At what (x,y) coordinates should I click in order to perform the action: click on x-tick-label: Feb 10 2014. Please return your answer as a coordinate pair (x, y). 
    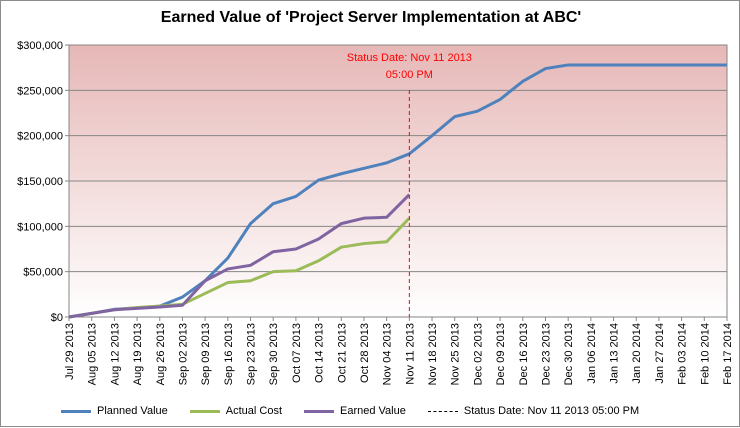
    Looking at the image, I should click on (705, 354).